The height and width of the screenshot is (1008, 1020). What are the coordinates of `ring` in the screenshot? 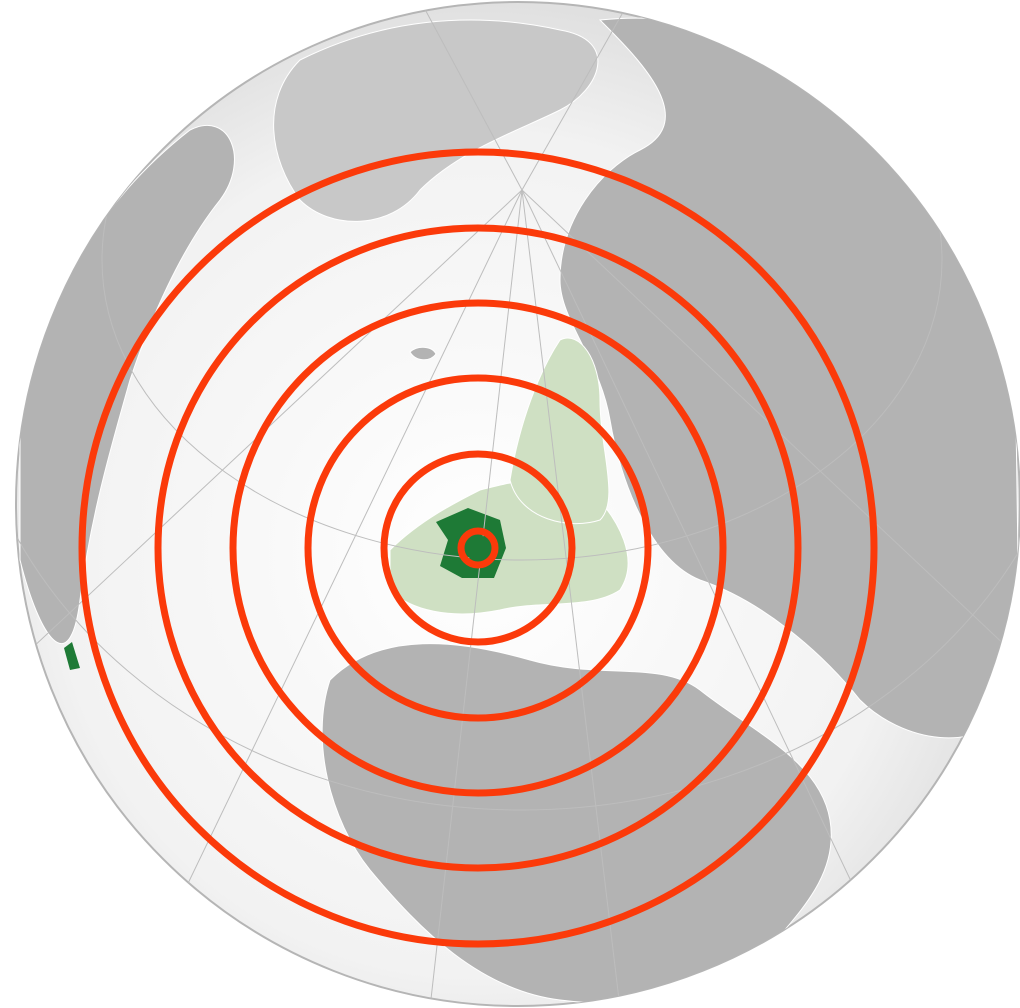 It's located at (478, 548).